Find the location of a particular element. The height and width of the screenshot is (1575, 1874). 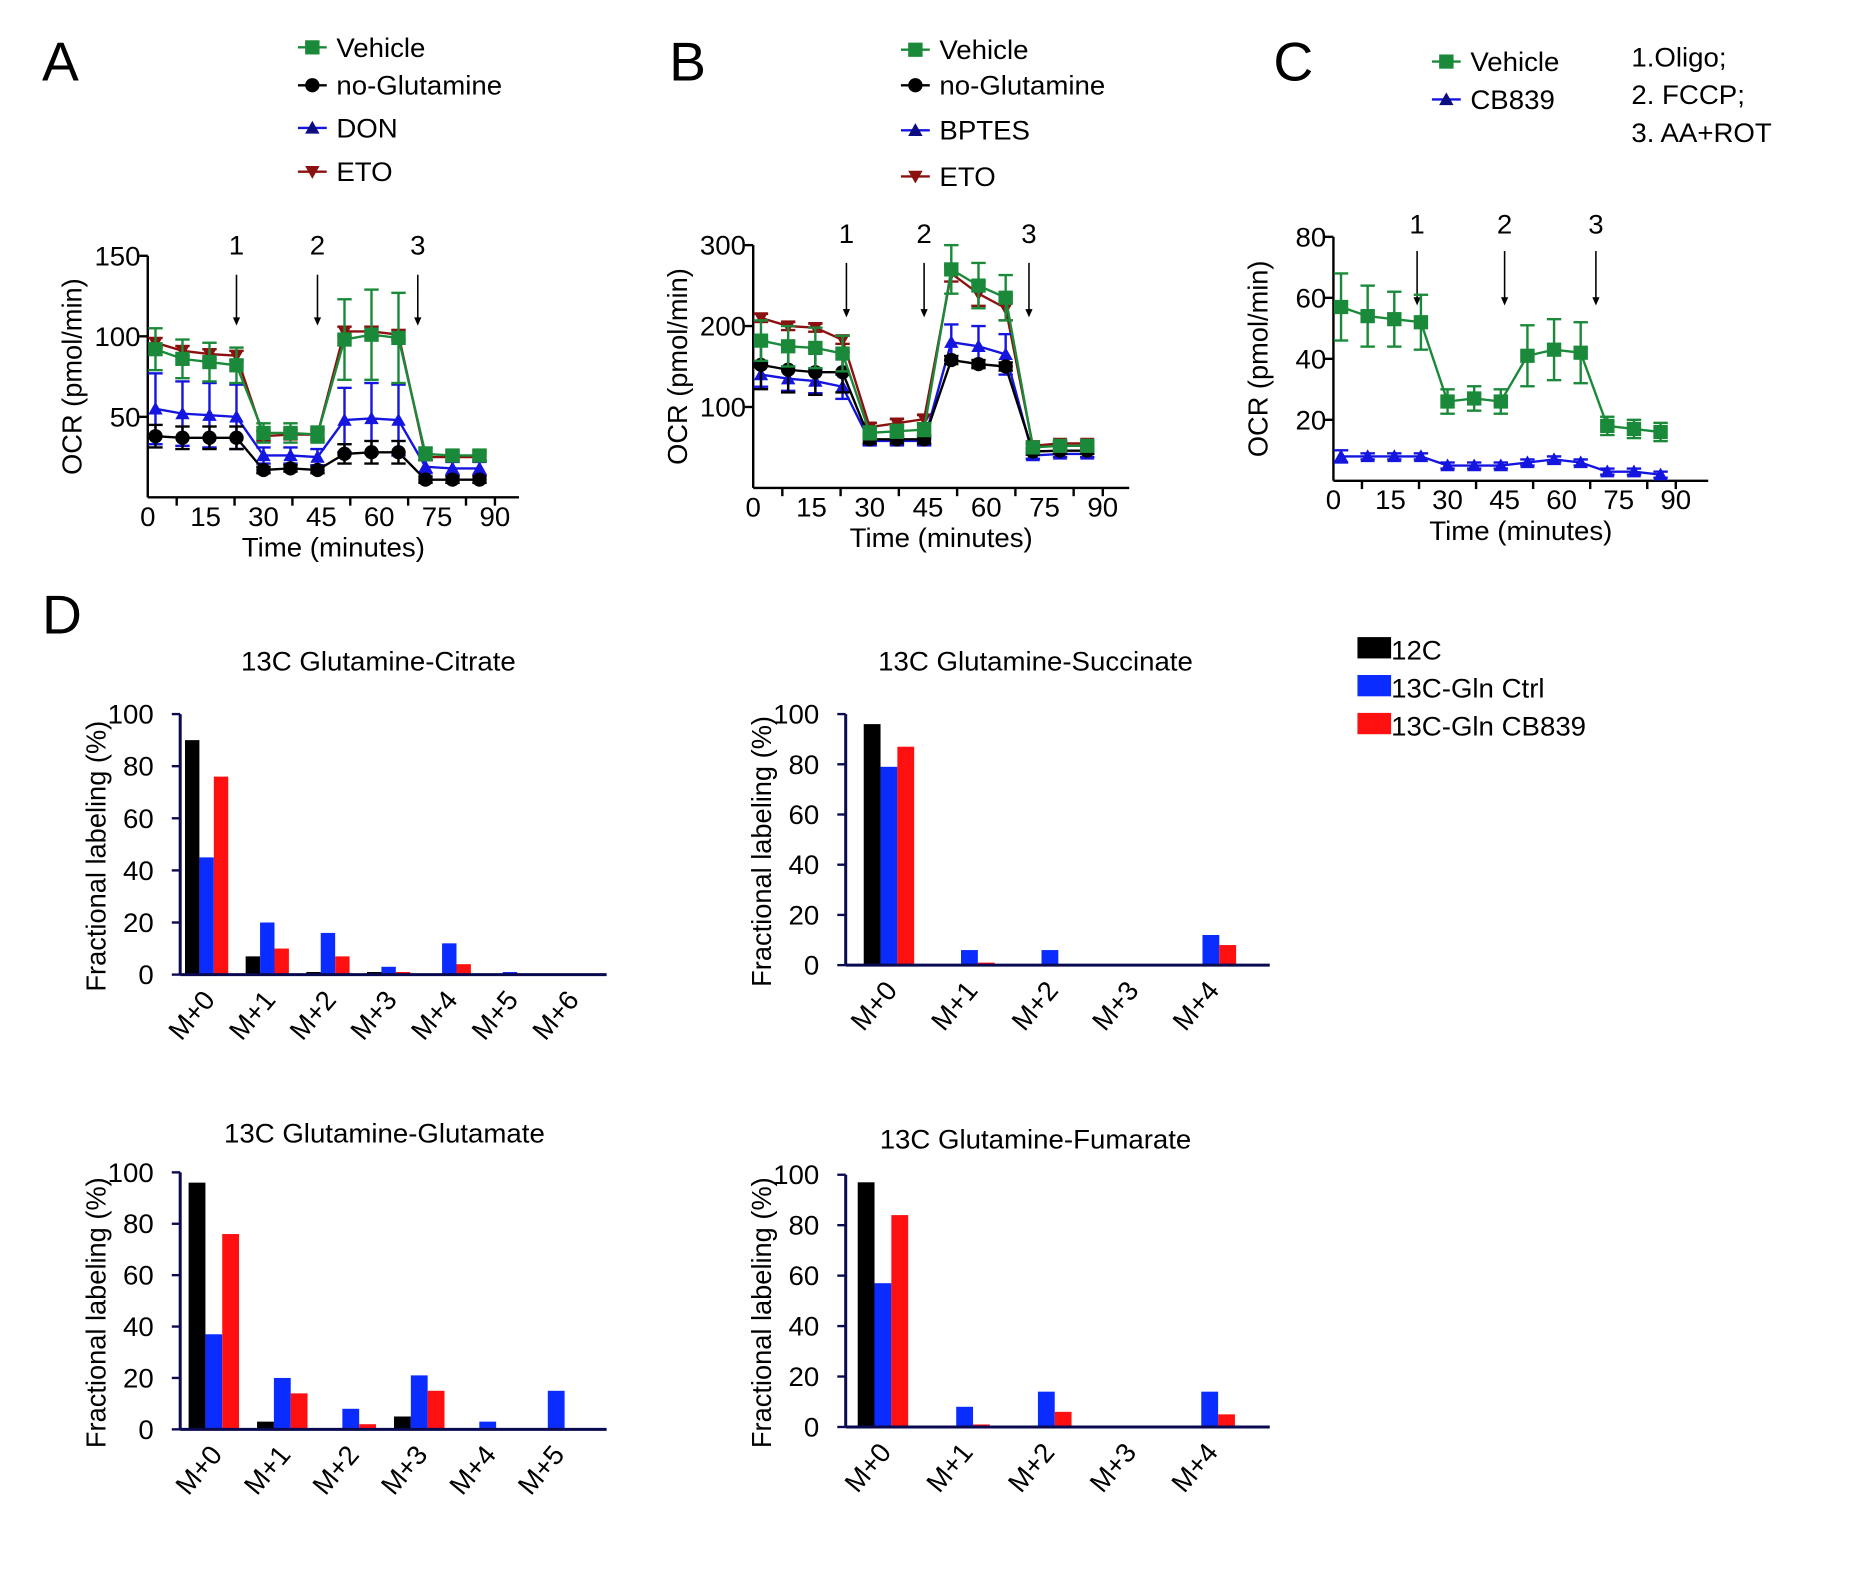

legend-label: no-Glutamine is located at coordinates (419, 85).